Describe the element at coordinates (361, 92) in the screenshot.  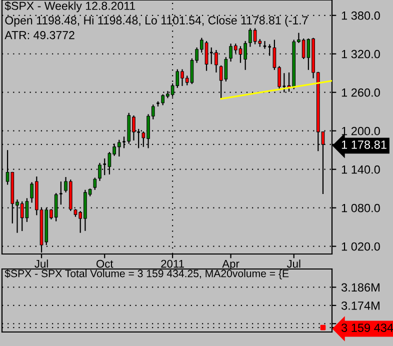
I see `y-tick-label: 1 260.0` at that location.